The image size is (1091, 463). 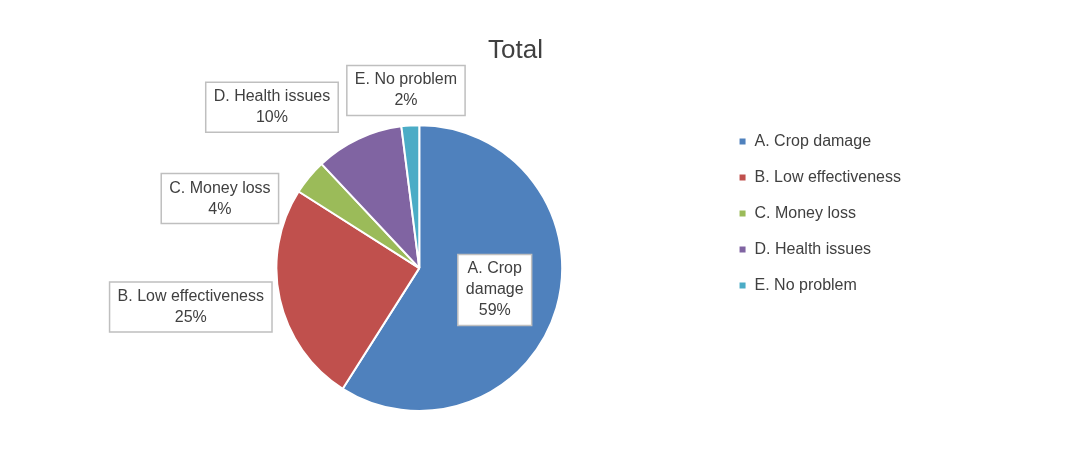 I want to click on slice-label: C. Money loss, so click(x=220, y=187).